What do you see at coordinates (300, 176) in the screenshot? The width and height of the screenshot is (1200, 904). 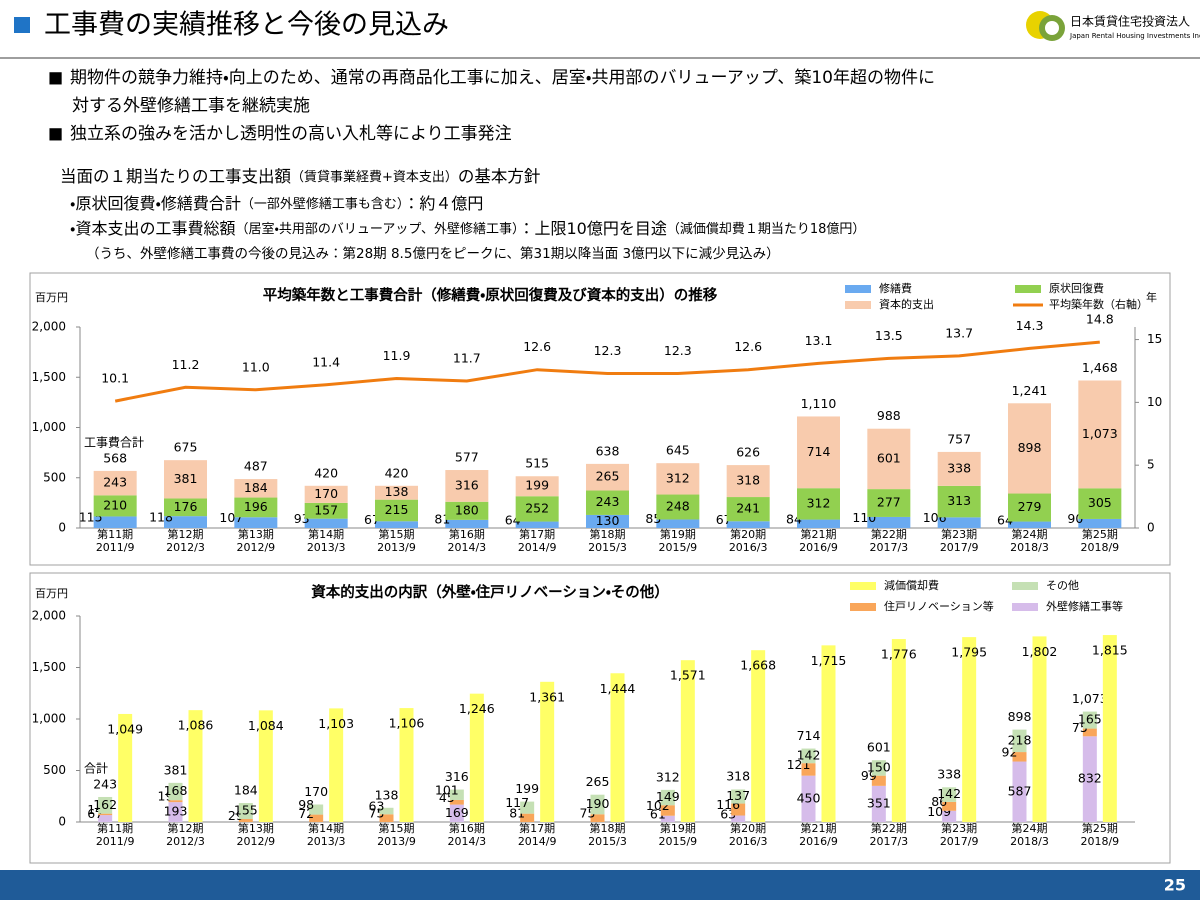 I see `policy-heading: 当面の１期当たりの工事支出額（賃貸事業経費+資本支出）の基本方針` at bounding box center [300, 176].